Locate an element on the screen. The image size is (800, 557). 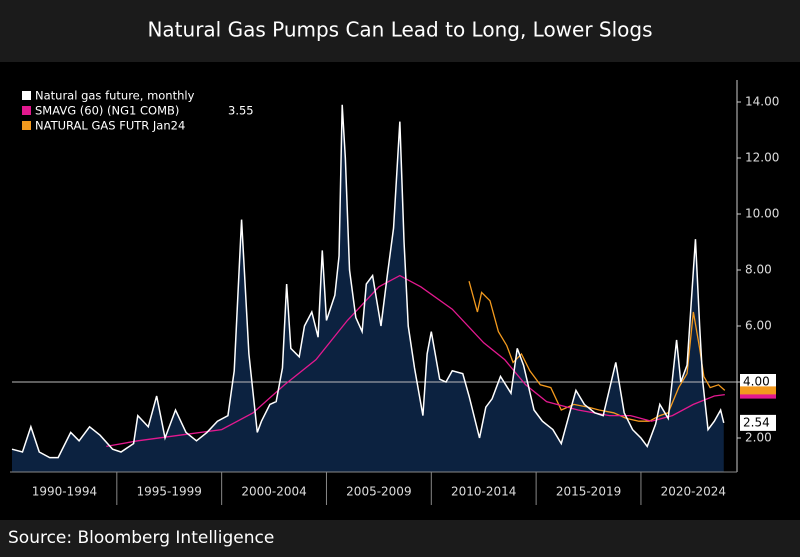
y-tick-label: 2.00 is located at coordinates (758, 438).